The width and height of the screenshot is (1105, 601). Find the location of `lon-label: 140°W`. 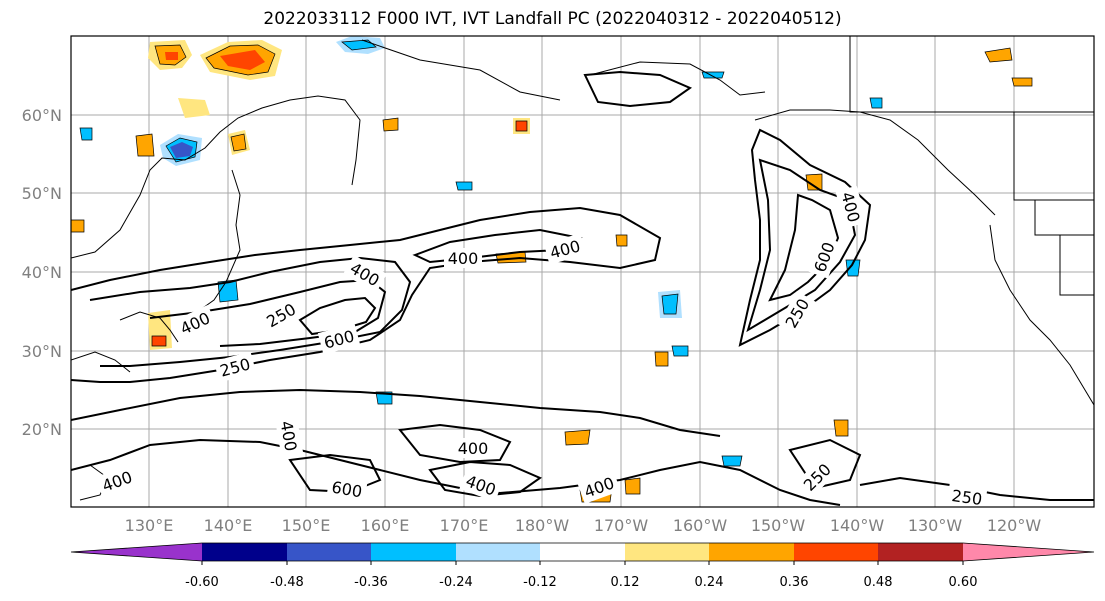

lon-label: 140°W is located at coordinates (857, 525).